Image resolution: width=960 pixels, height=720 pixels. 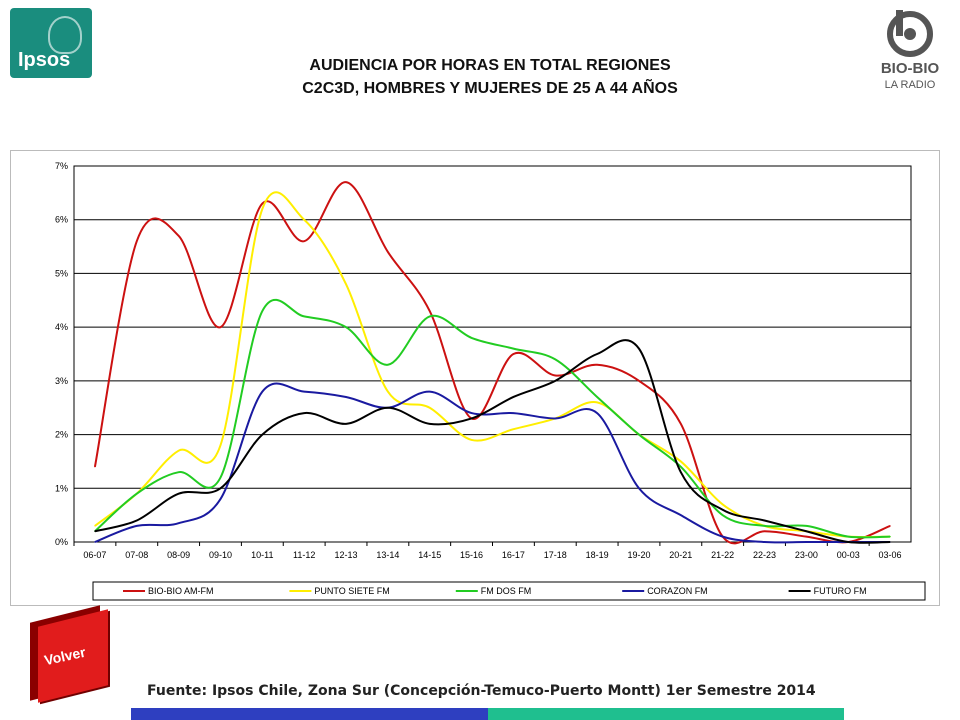 What do you see at coordinates (513, 555) in the screenshot?
I see `x-tick-label: 16-17` at bounding box center [513, 555].